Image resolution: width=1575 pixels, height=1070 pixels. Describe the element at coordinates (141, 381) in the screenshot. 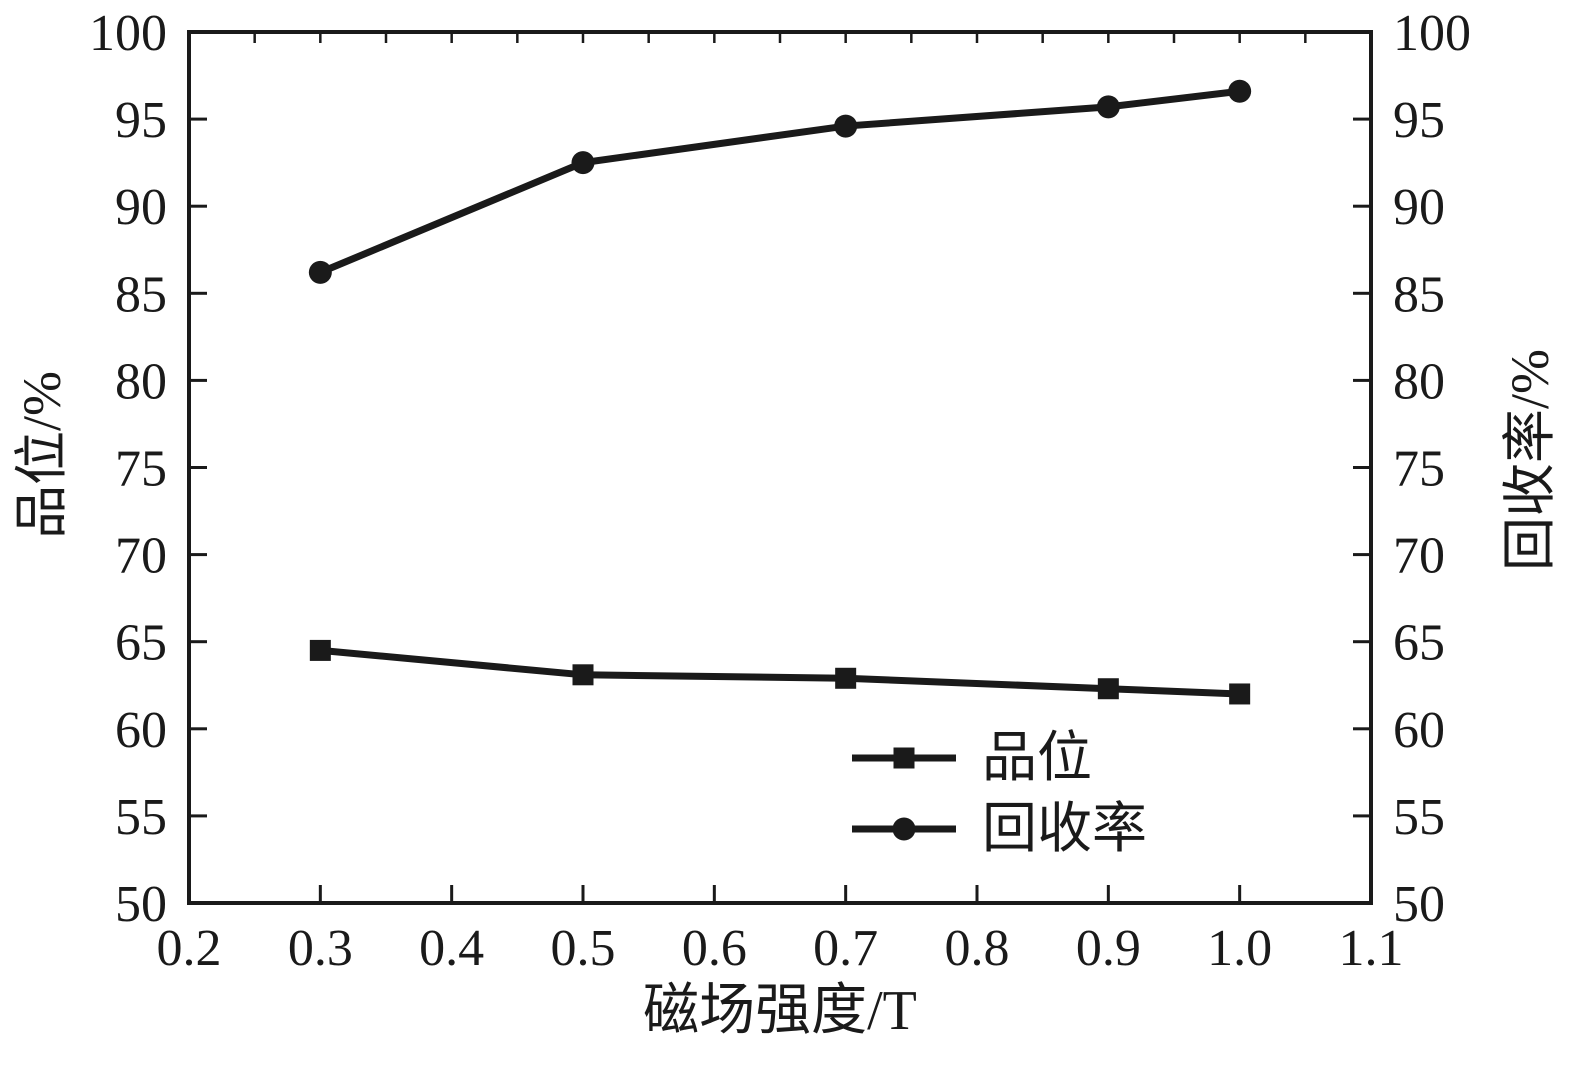

I see `y-tick-label-left: 80` at that location.